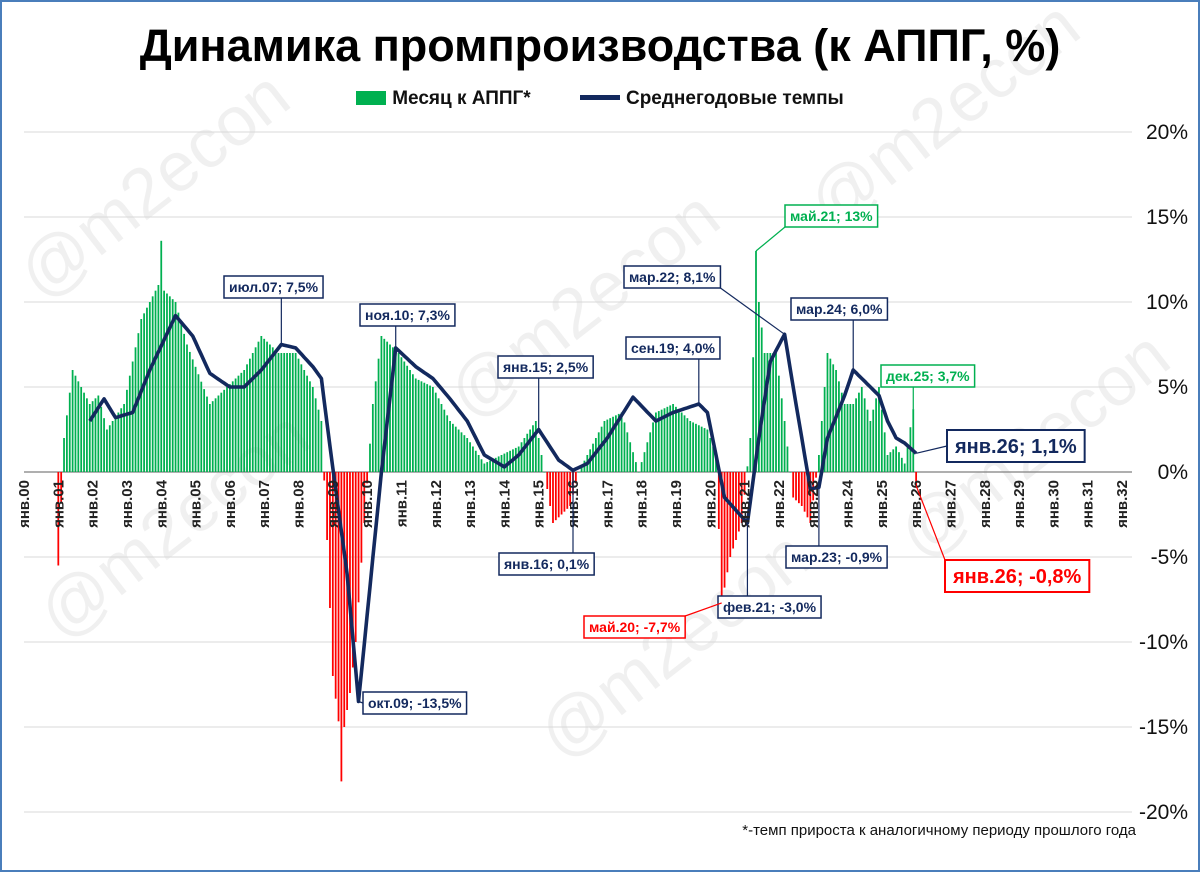  What do you see at coordinates (710, 504) in the screenshot?
I see `x-tick-label: янв.20` at bounding box center [710, 504].